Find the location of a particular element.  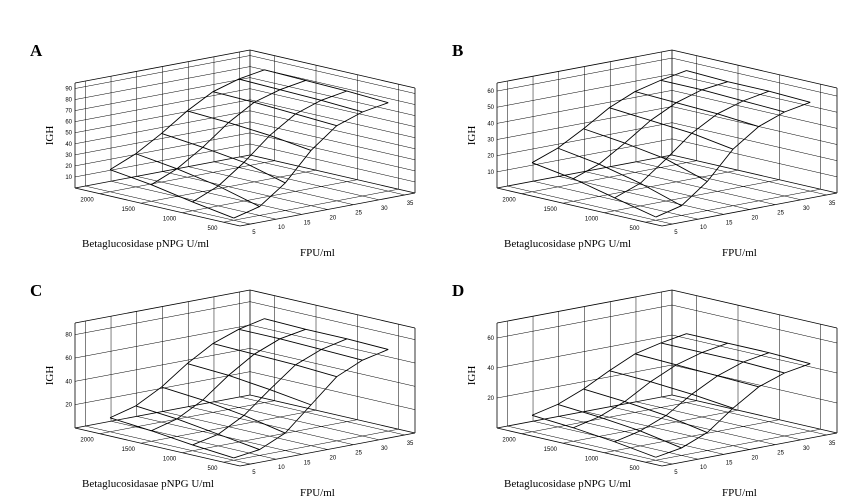

panel-label: A is located at coordinates (36, 50).